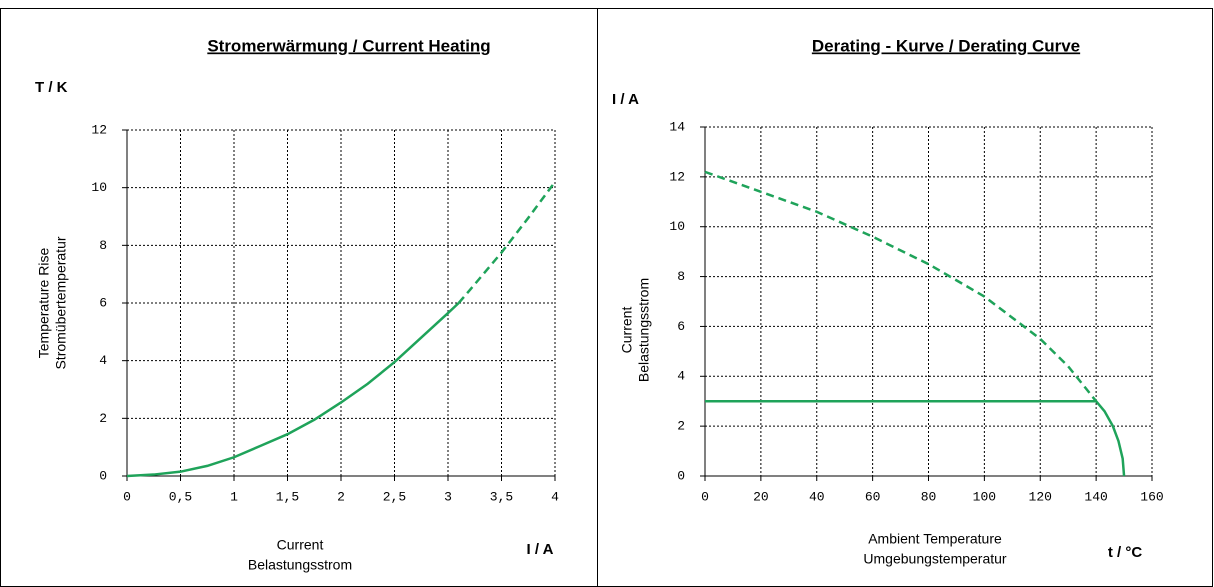 Image resolution: width=1214 pixels, height=587 pixels. I want to click on x-tick-label: 4, so click(555, 496).